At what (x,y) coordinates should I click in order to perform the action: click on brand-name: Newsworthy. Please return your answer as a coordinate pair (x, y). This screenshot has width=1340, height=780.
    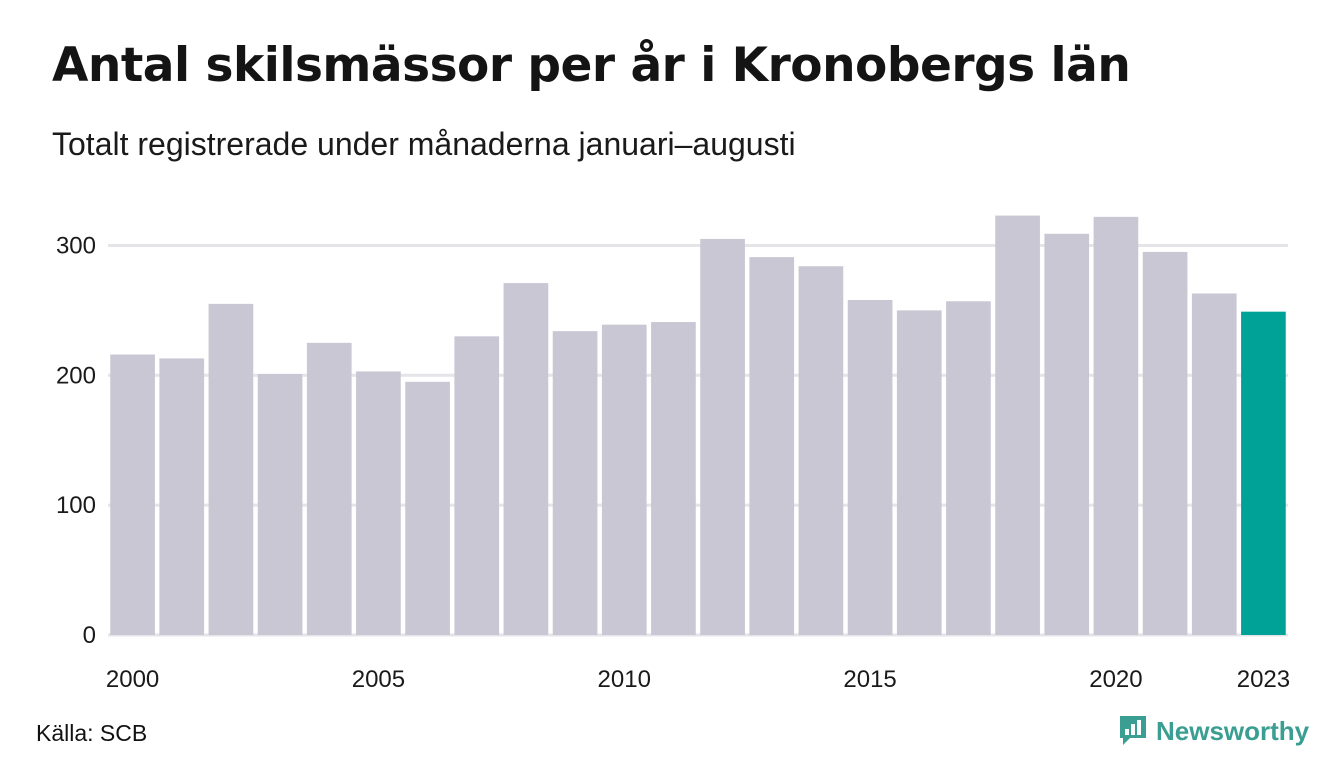
    Looking at the image, I should click on (1233, 730).